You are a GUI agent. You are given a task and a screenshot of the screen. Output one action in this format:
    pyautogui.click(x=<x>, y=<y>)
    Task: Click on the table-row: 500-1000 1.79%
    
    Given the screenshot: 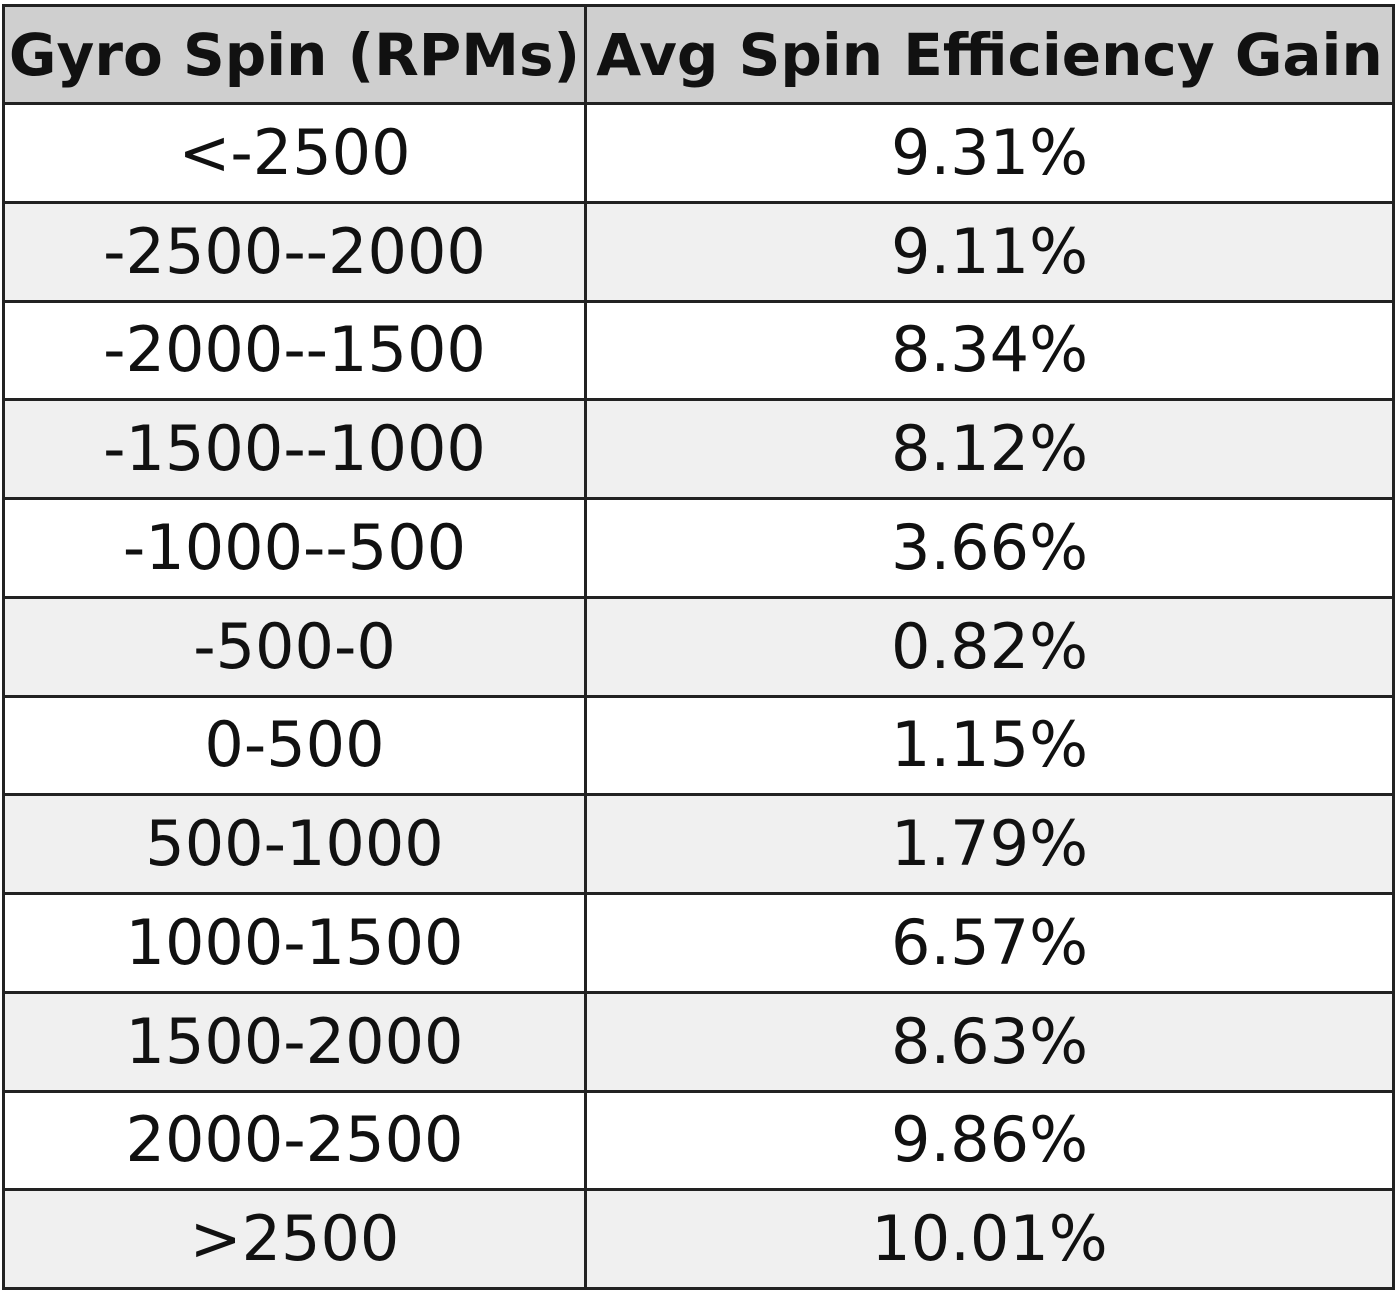 What is the action you would take?
    pyautogui.click(x=698, y=844)
    